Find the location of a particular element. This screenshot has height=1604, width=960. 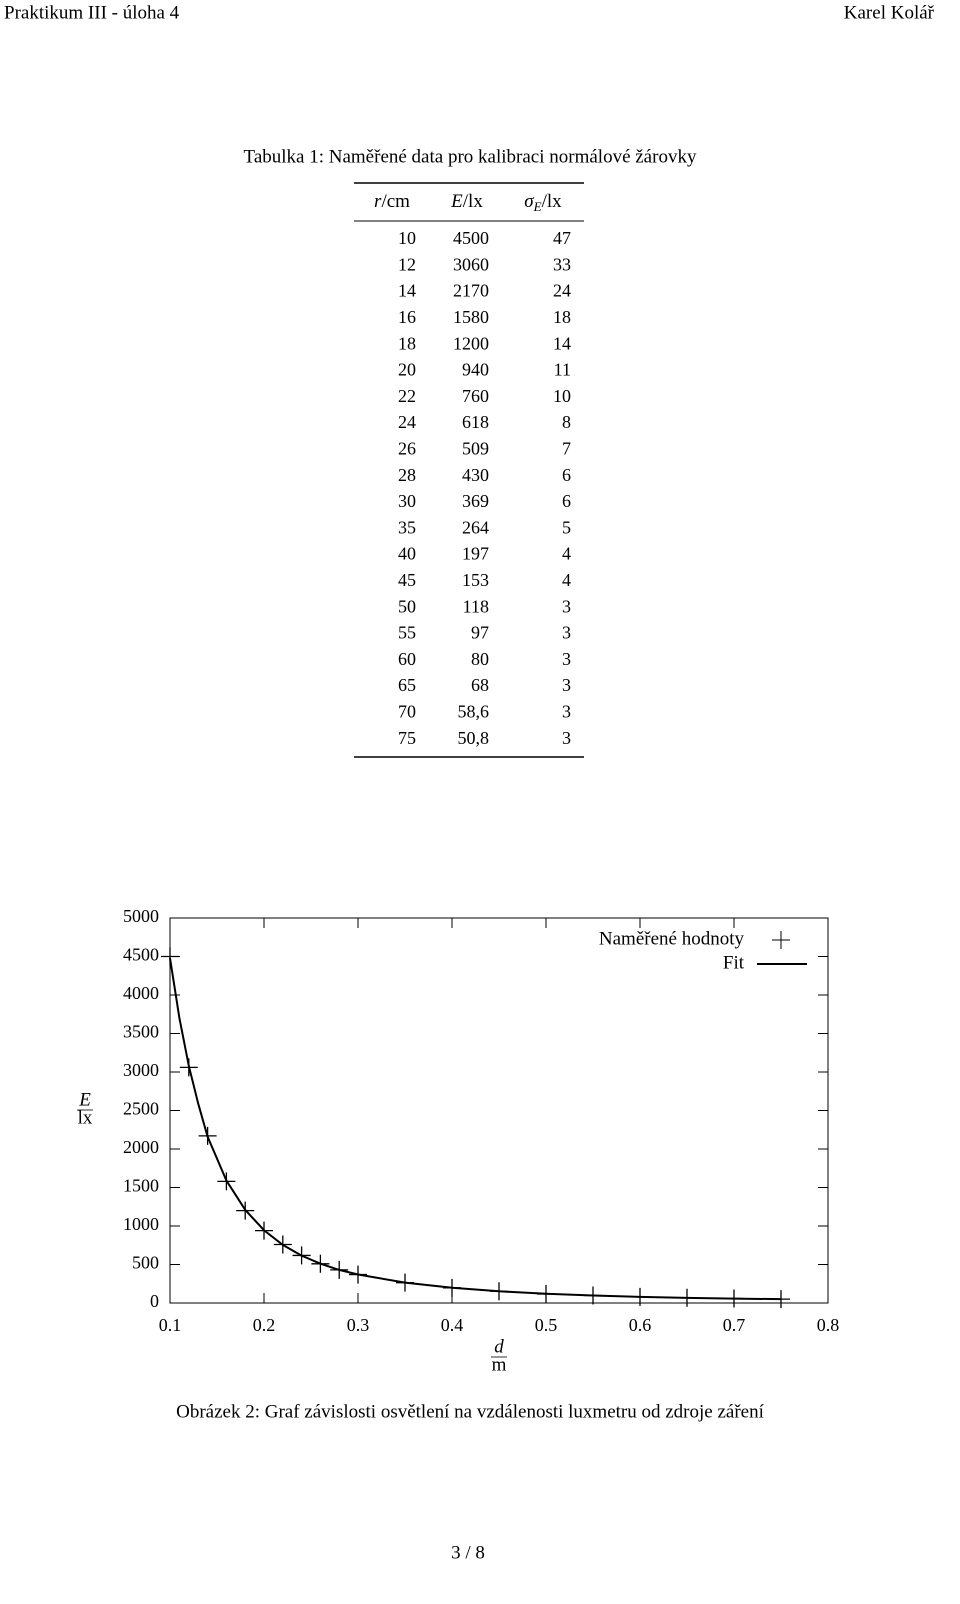

table-cell: 7 is located at coordinates (566, 449).